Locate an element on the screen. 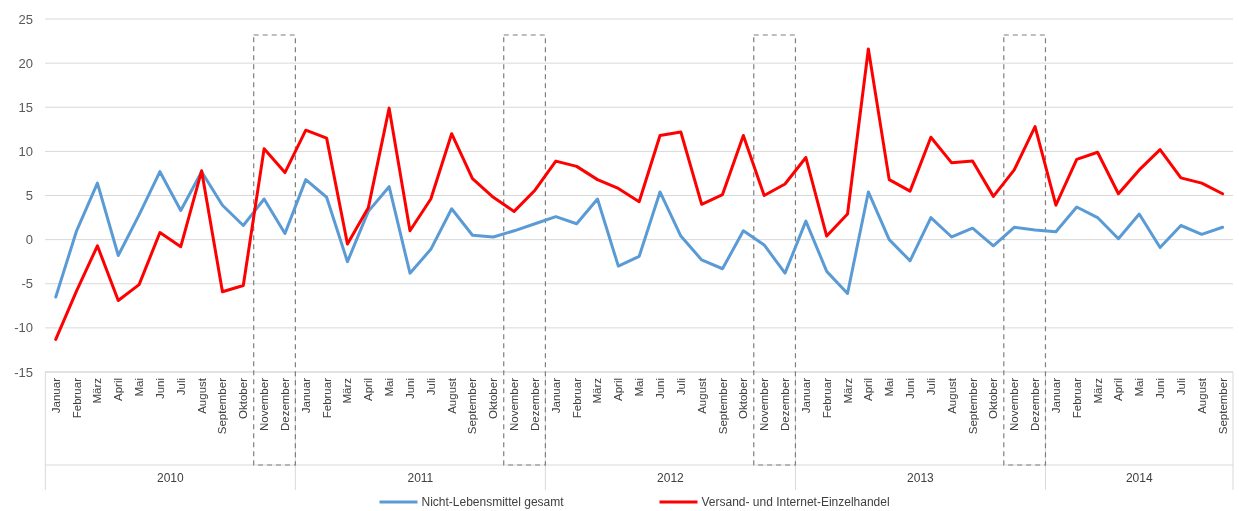 This screenshot has height=511, width=1239. text: 2011 is located at coordinates (420, 478).